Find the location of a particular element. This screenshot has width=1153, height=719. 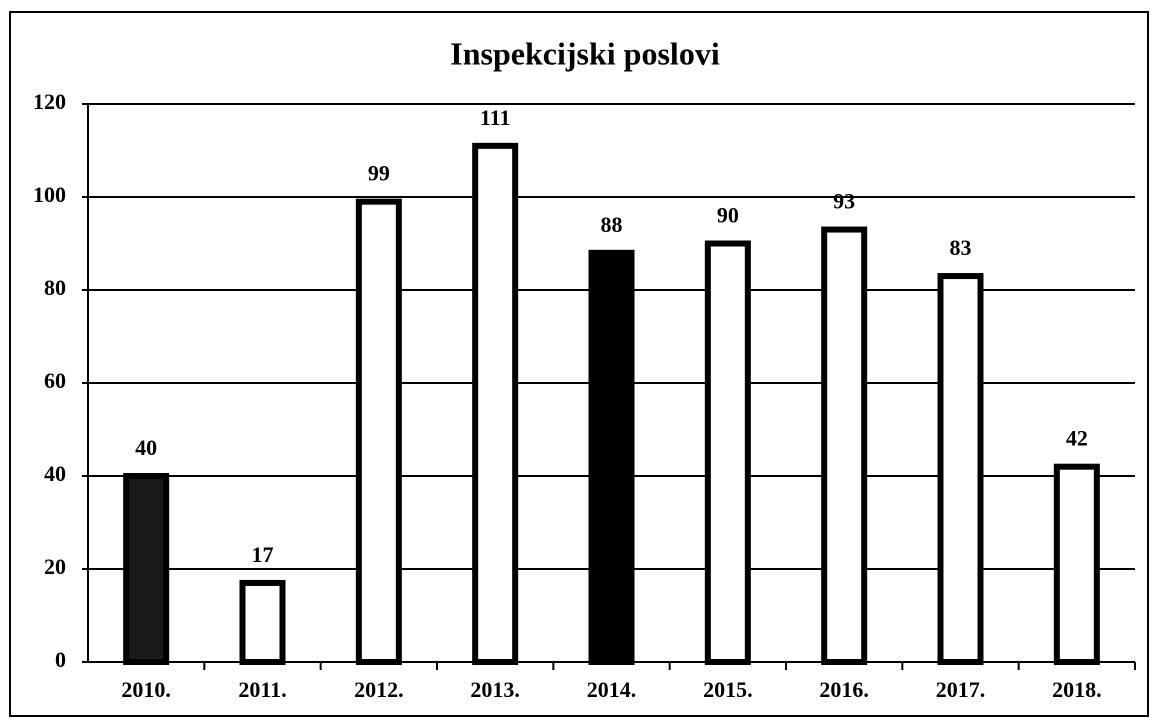

x-tick-label: 2010. is located at coordinates (146, 689).